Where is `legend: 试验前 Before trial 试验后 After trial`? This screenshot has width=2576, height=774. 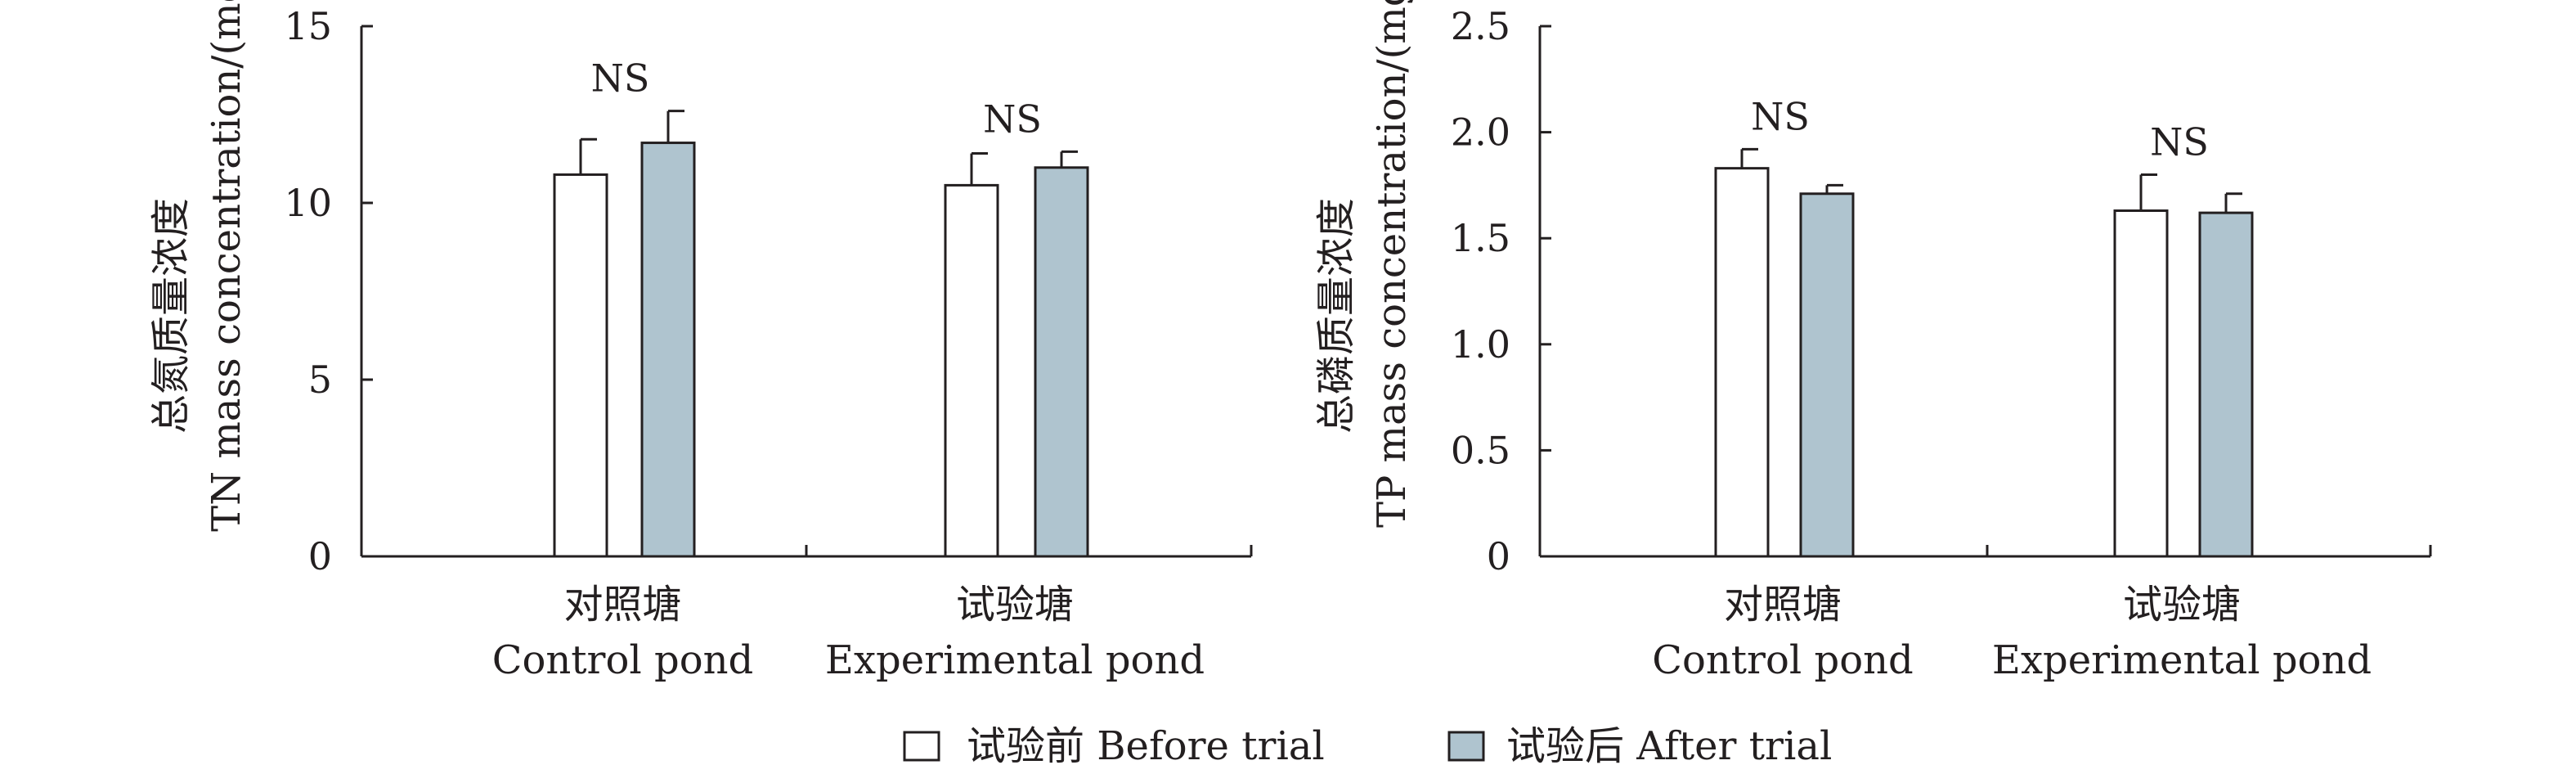
legend: 试验前 Before trial 试验后 After trial is located at coordinates (1367, 746).